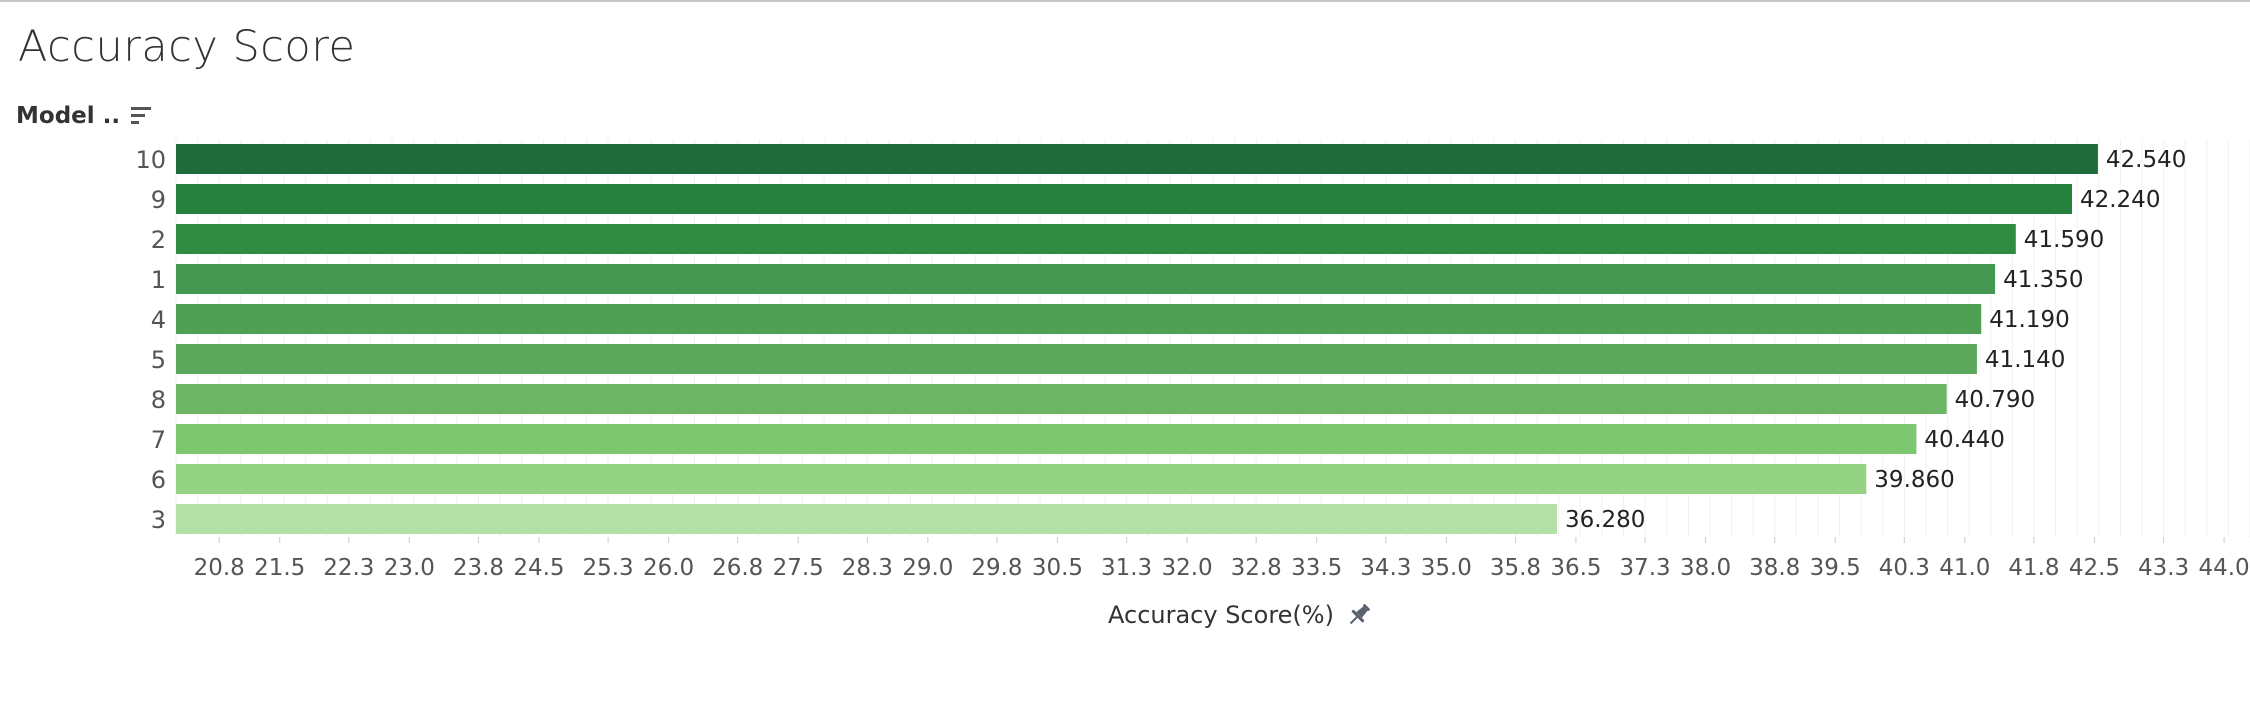  Describe the element at coordinates (2146, 160) in the screenshot. I see `data-label: 42.540` at that location.